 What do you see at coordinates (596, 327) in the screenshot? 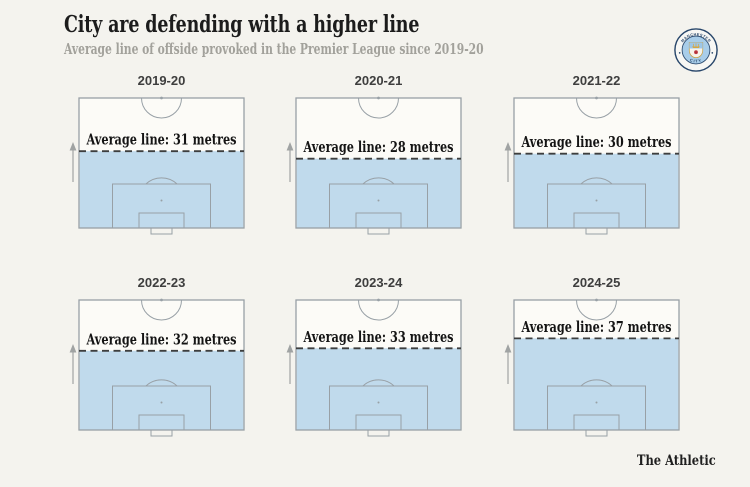
I see `average-line-label: Average line: 37 metres` at bounding box center [596, 327].